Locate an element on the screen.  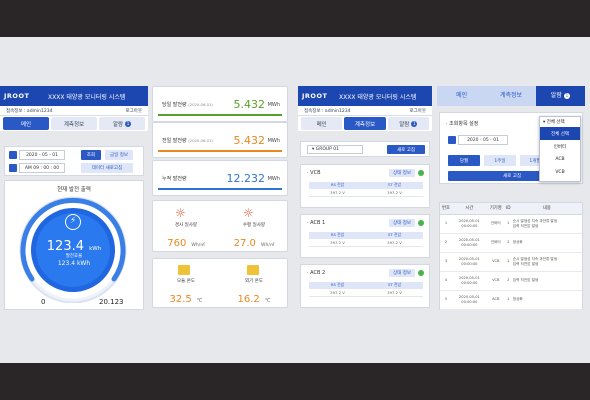
table-header: 번호 is located at coordinates (446, 209).